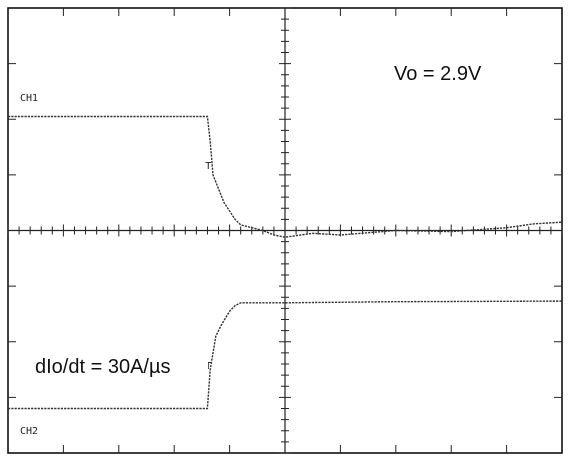 The image size is (570, 461). Describe the element at coordinates (29, 431) in the screenshot. I see `ch2-label: CH2` at that location.